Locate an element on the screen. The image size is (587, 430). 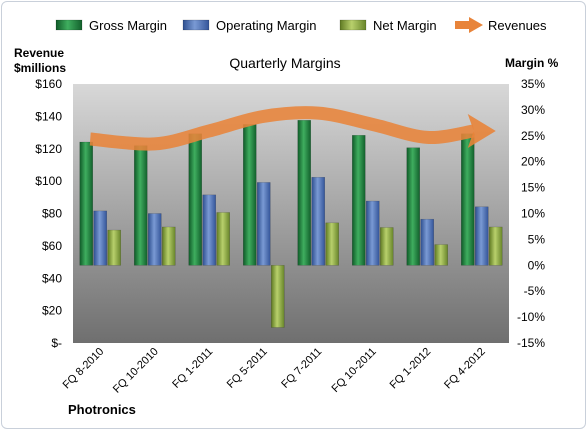
y-right-tick-label: 35% is located at coordinates (533, 84).